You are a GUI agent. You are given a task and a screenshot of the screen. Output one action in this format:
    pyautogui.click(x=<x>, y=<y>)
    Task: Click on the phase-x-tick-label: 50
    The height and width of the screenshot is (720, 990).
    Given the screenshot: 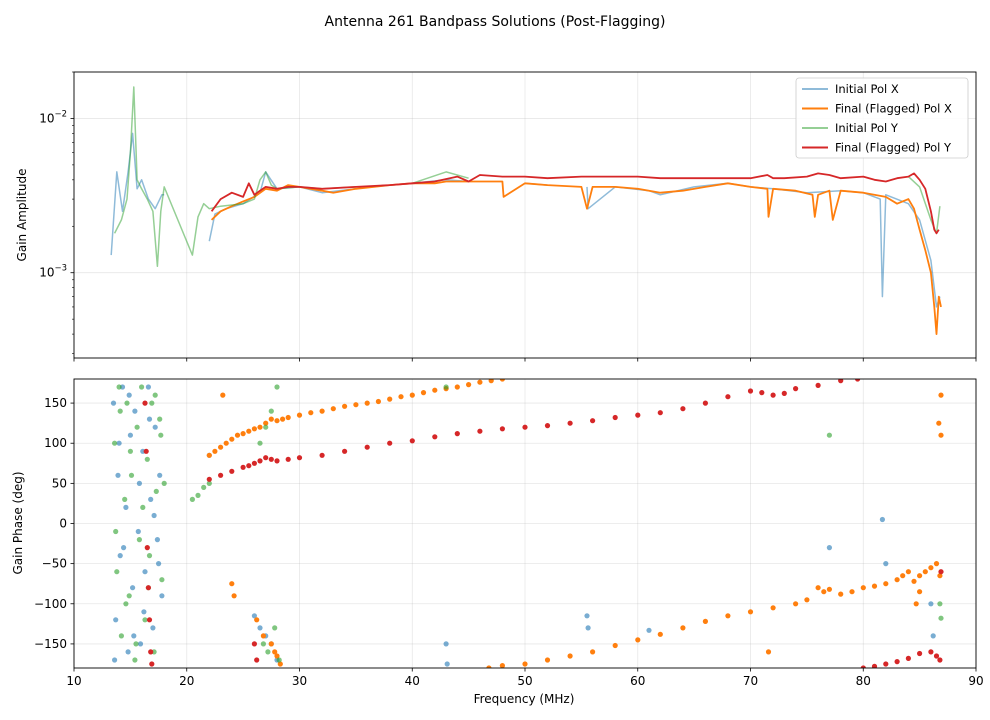 What is the action you would take?
    pyautogui.click(x=524, y=681)
    